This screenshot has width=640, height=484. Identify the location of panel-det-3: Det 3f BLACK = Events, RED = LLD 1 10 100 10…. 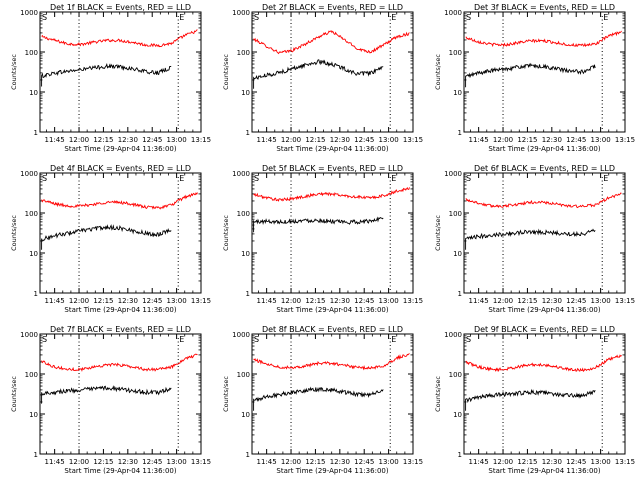
(534, 78).